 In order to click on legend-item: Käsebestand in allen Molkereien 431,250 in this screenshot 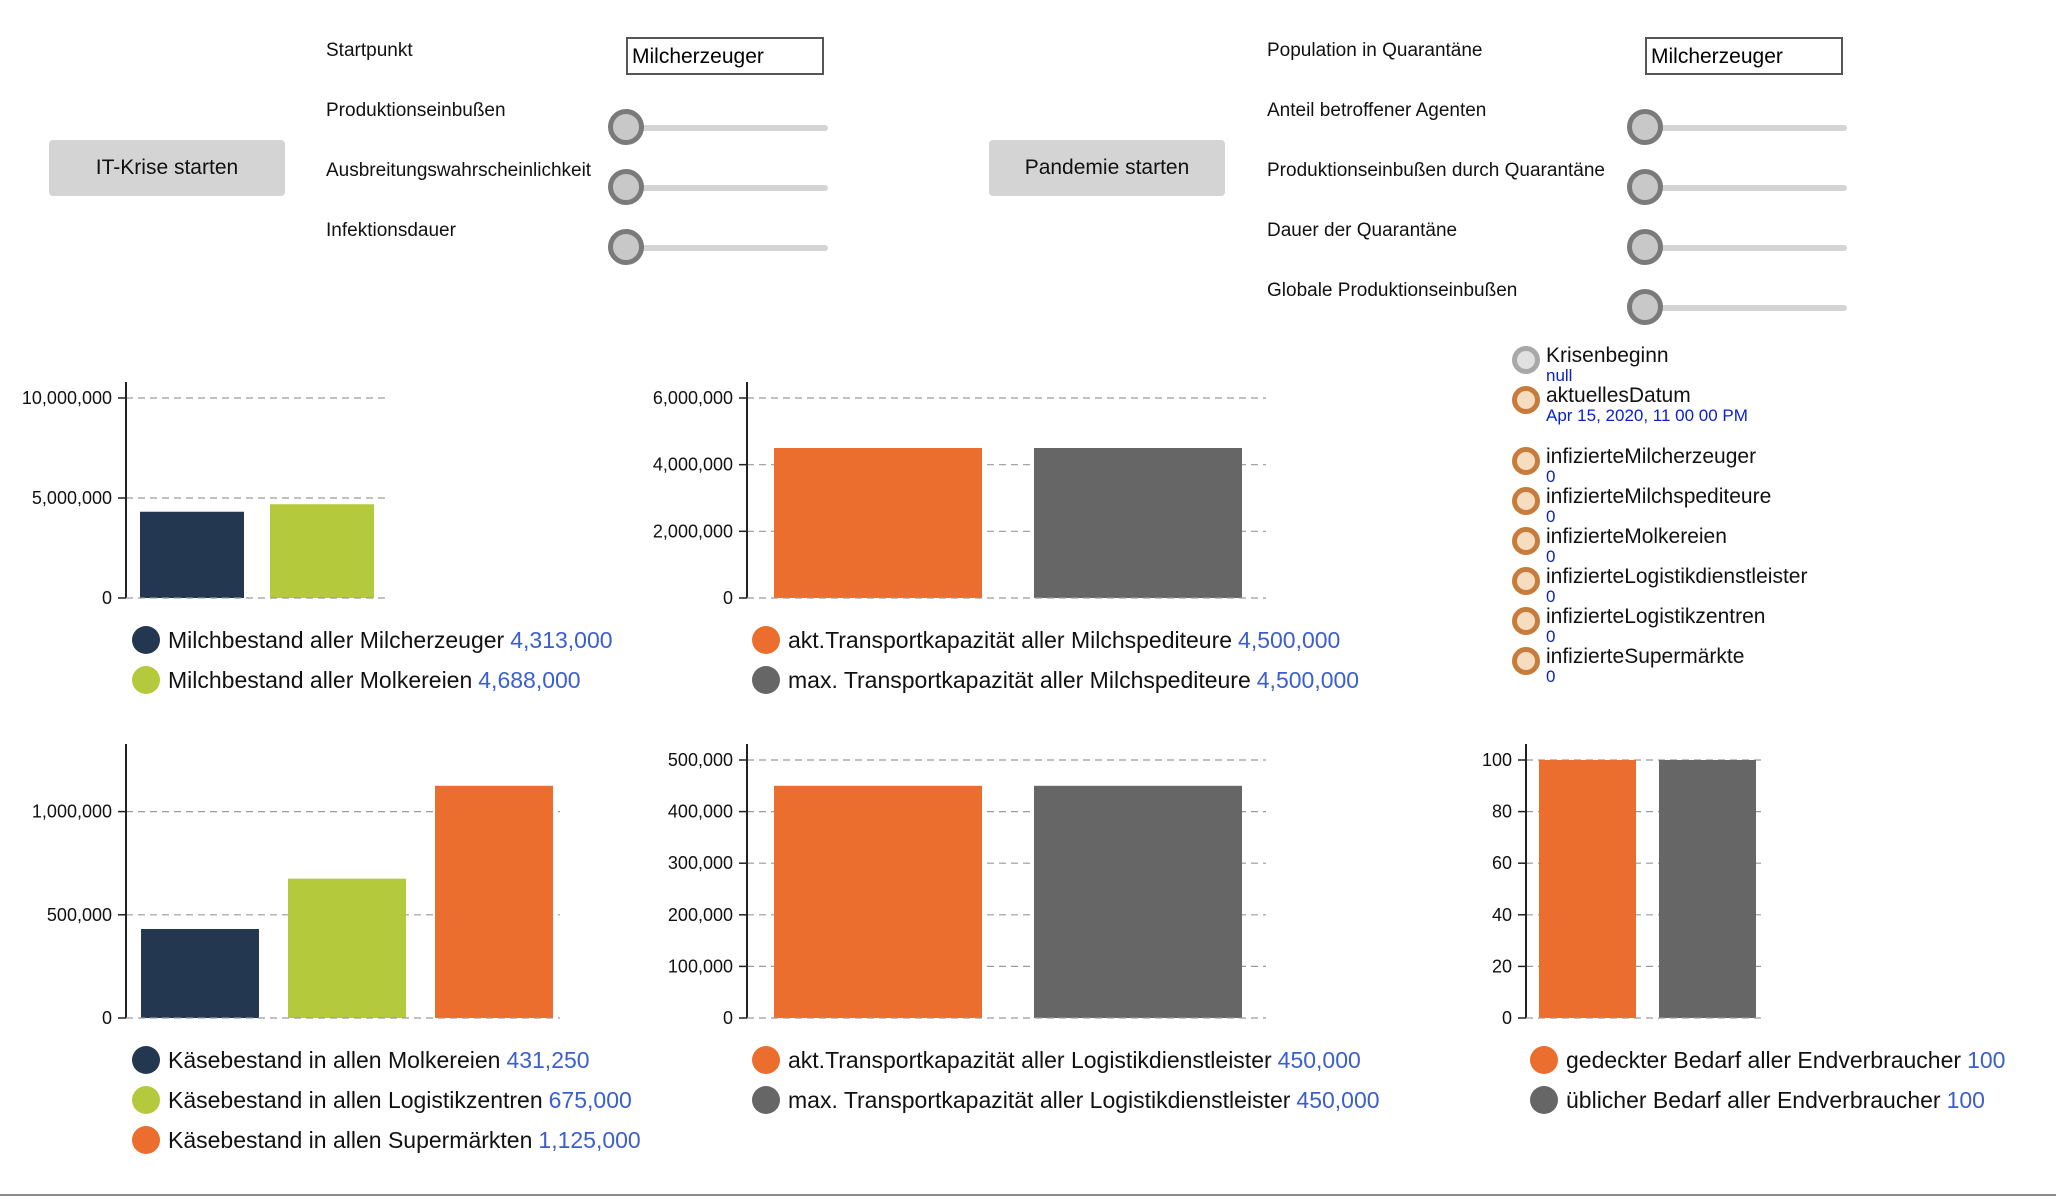, I will do `click(361, 1060)`.